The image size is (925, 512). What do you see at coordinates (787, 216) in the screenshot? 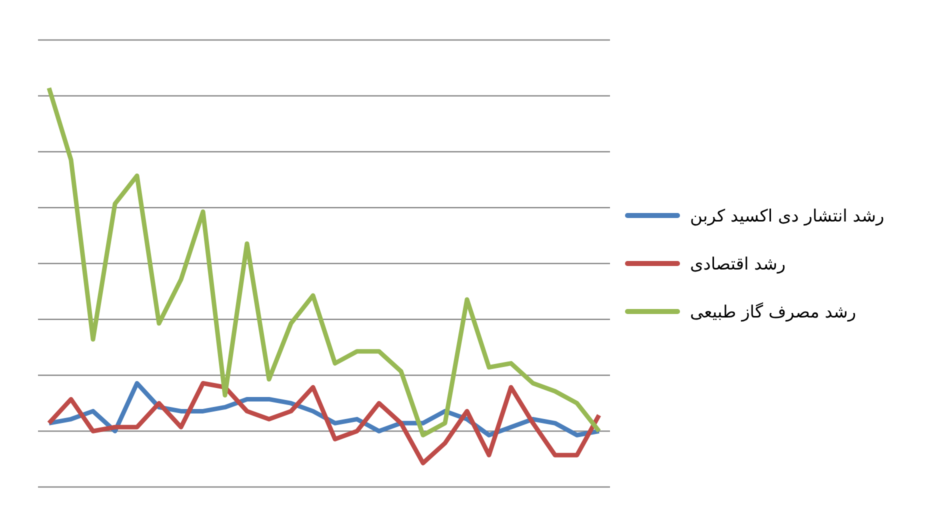
I see `legend-label: رشد انتشار دی اکسید کربن` at bounding box center [787, 216].